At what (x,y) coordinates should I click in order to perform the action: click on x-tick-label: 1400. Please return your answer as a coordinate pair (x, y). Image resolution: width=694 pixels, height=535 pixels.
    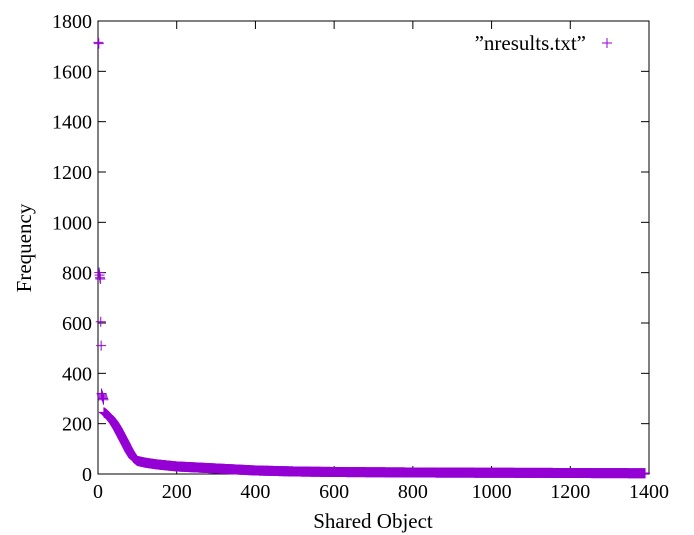
    Looking at the image, I should click on (649, 492).